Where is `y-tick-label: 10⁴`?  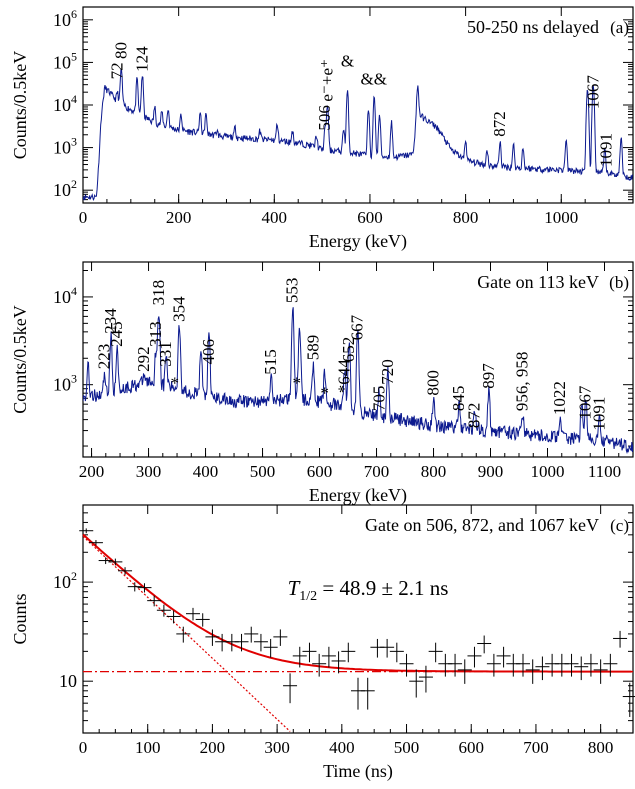 y-tick-label: 10⁴ is located at coordinates (65, 295).